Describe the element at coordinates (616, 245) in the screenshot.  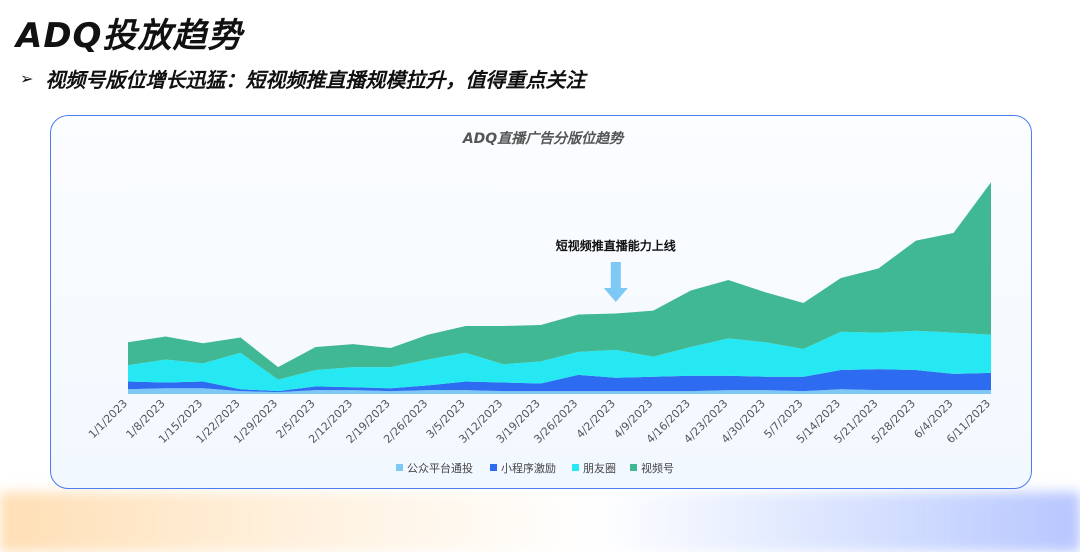
I see `annotation-label: 短视频推直播能力上线` at that location.